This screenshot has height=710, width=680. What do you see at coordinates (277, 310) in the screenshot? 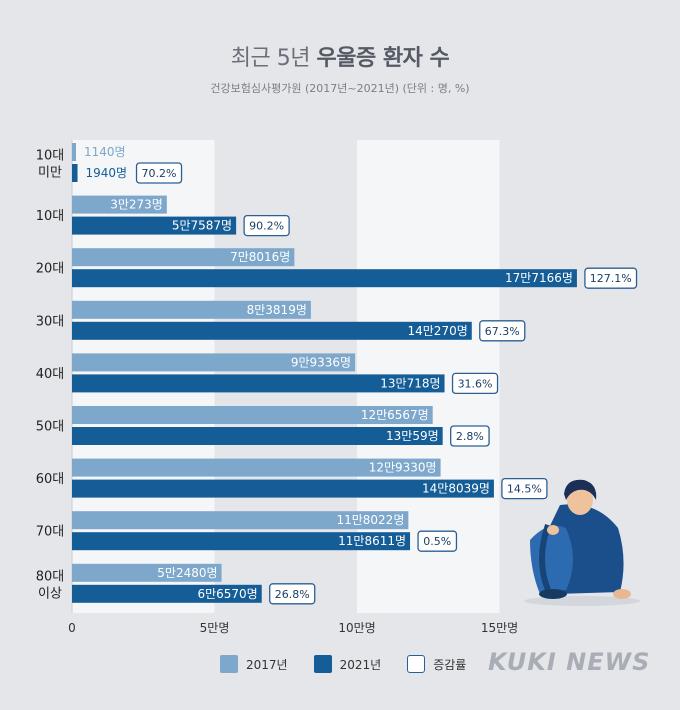
I see `data-label-2017: 8만3819명` at bounding box center [277, 310].